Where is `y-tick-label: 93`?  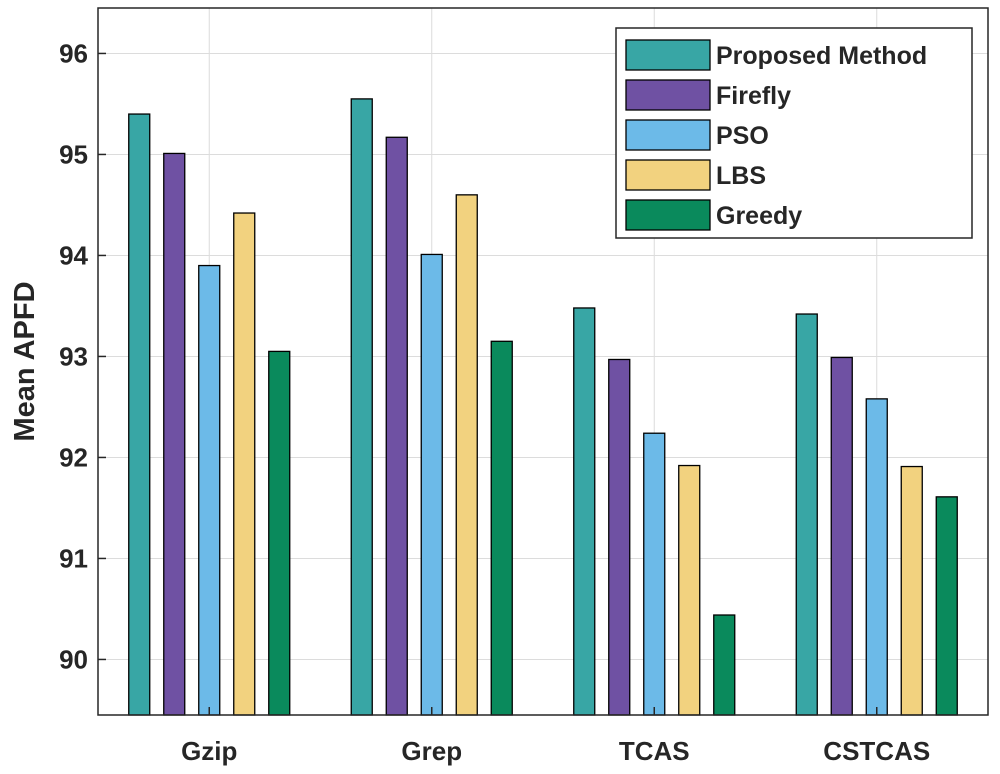
y-tick-label: 93 is located at coordinates (73, 356).